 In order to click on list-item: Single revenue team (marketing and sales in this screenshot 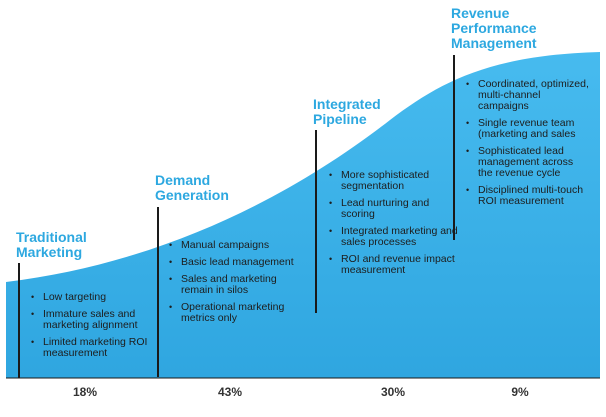, I will do `click(527, 129)`.